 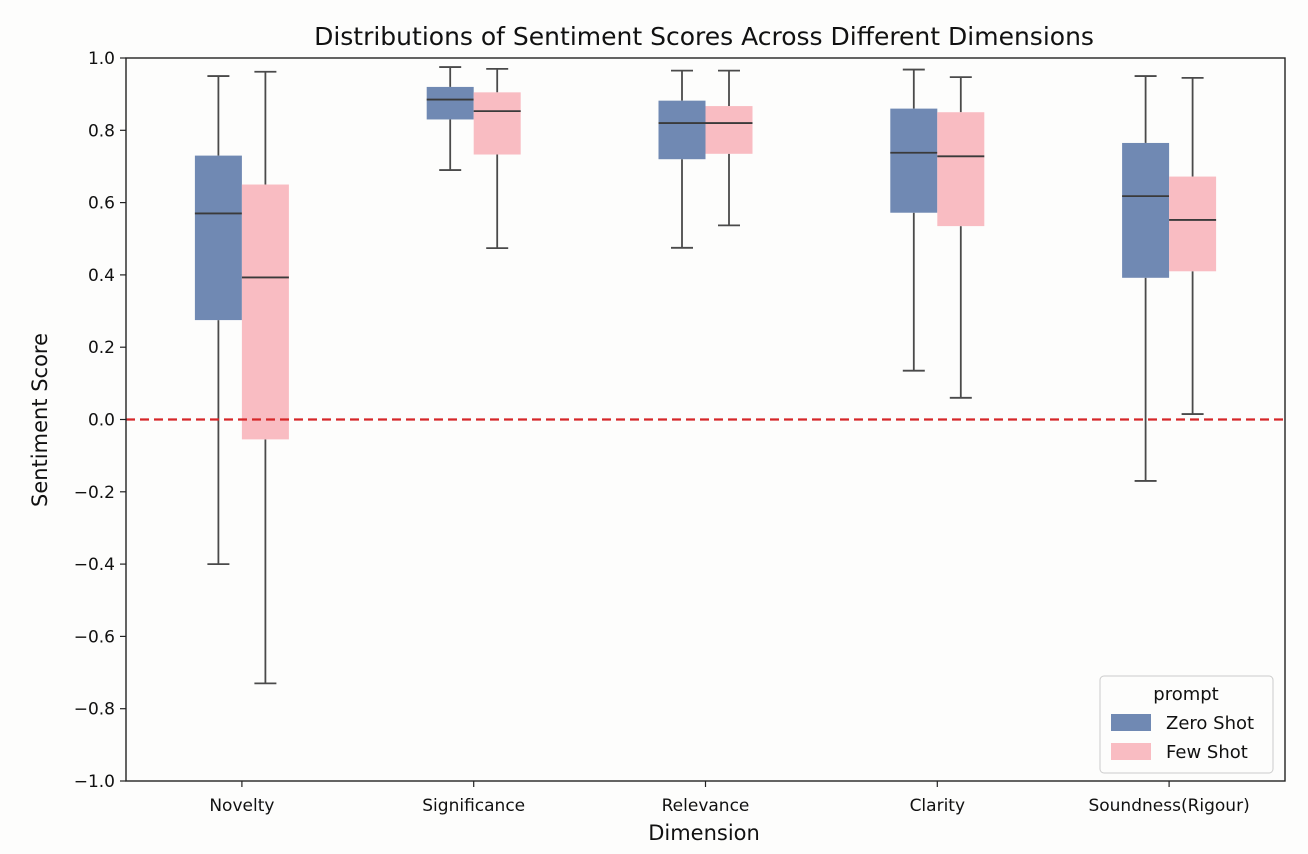 What do you see at coordinates (101, 348) in the screenshot?
I see `y-tick-label: 0.2` at bounding box center [101, 348].